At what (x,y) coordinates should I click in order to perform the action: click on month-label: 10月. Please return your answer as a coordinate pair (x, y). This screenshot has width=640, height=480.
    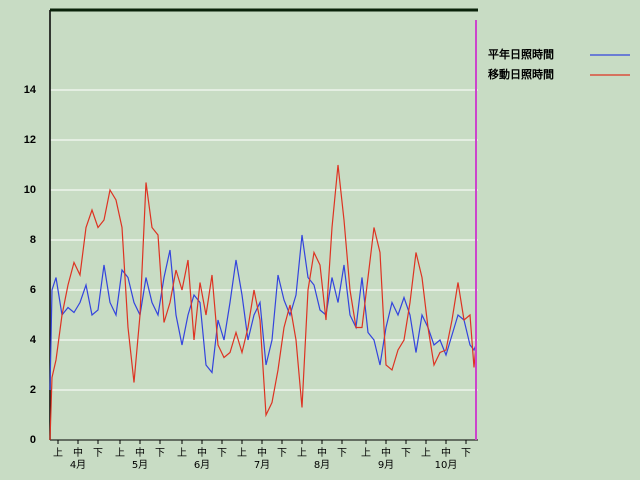
    Looking at the image, I should click on (446, 465).